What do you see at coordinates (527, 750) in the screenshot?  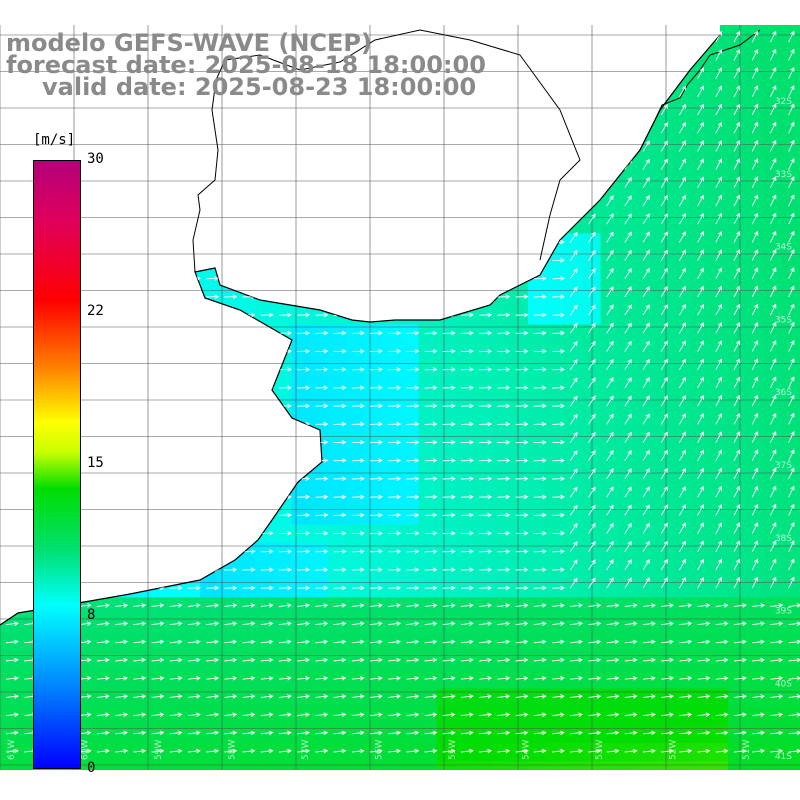 I see `longitude-label: 54W` at bounding box center [527, 750].